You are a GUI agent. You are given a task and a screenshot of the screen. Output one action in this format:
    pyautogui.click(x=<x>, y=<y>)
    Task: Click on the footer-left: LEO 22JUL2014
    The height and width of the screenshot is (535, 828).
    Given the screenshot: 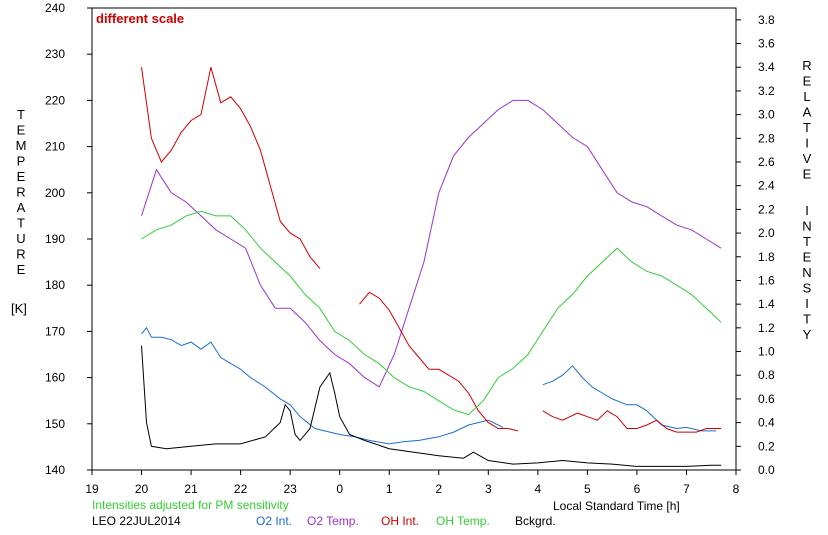 What is the action you would take?
    pyautogui.click(x=136, y=521)
    